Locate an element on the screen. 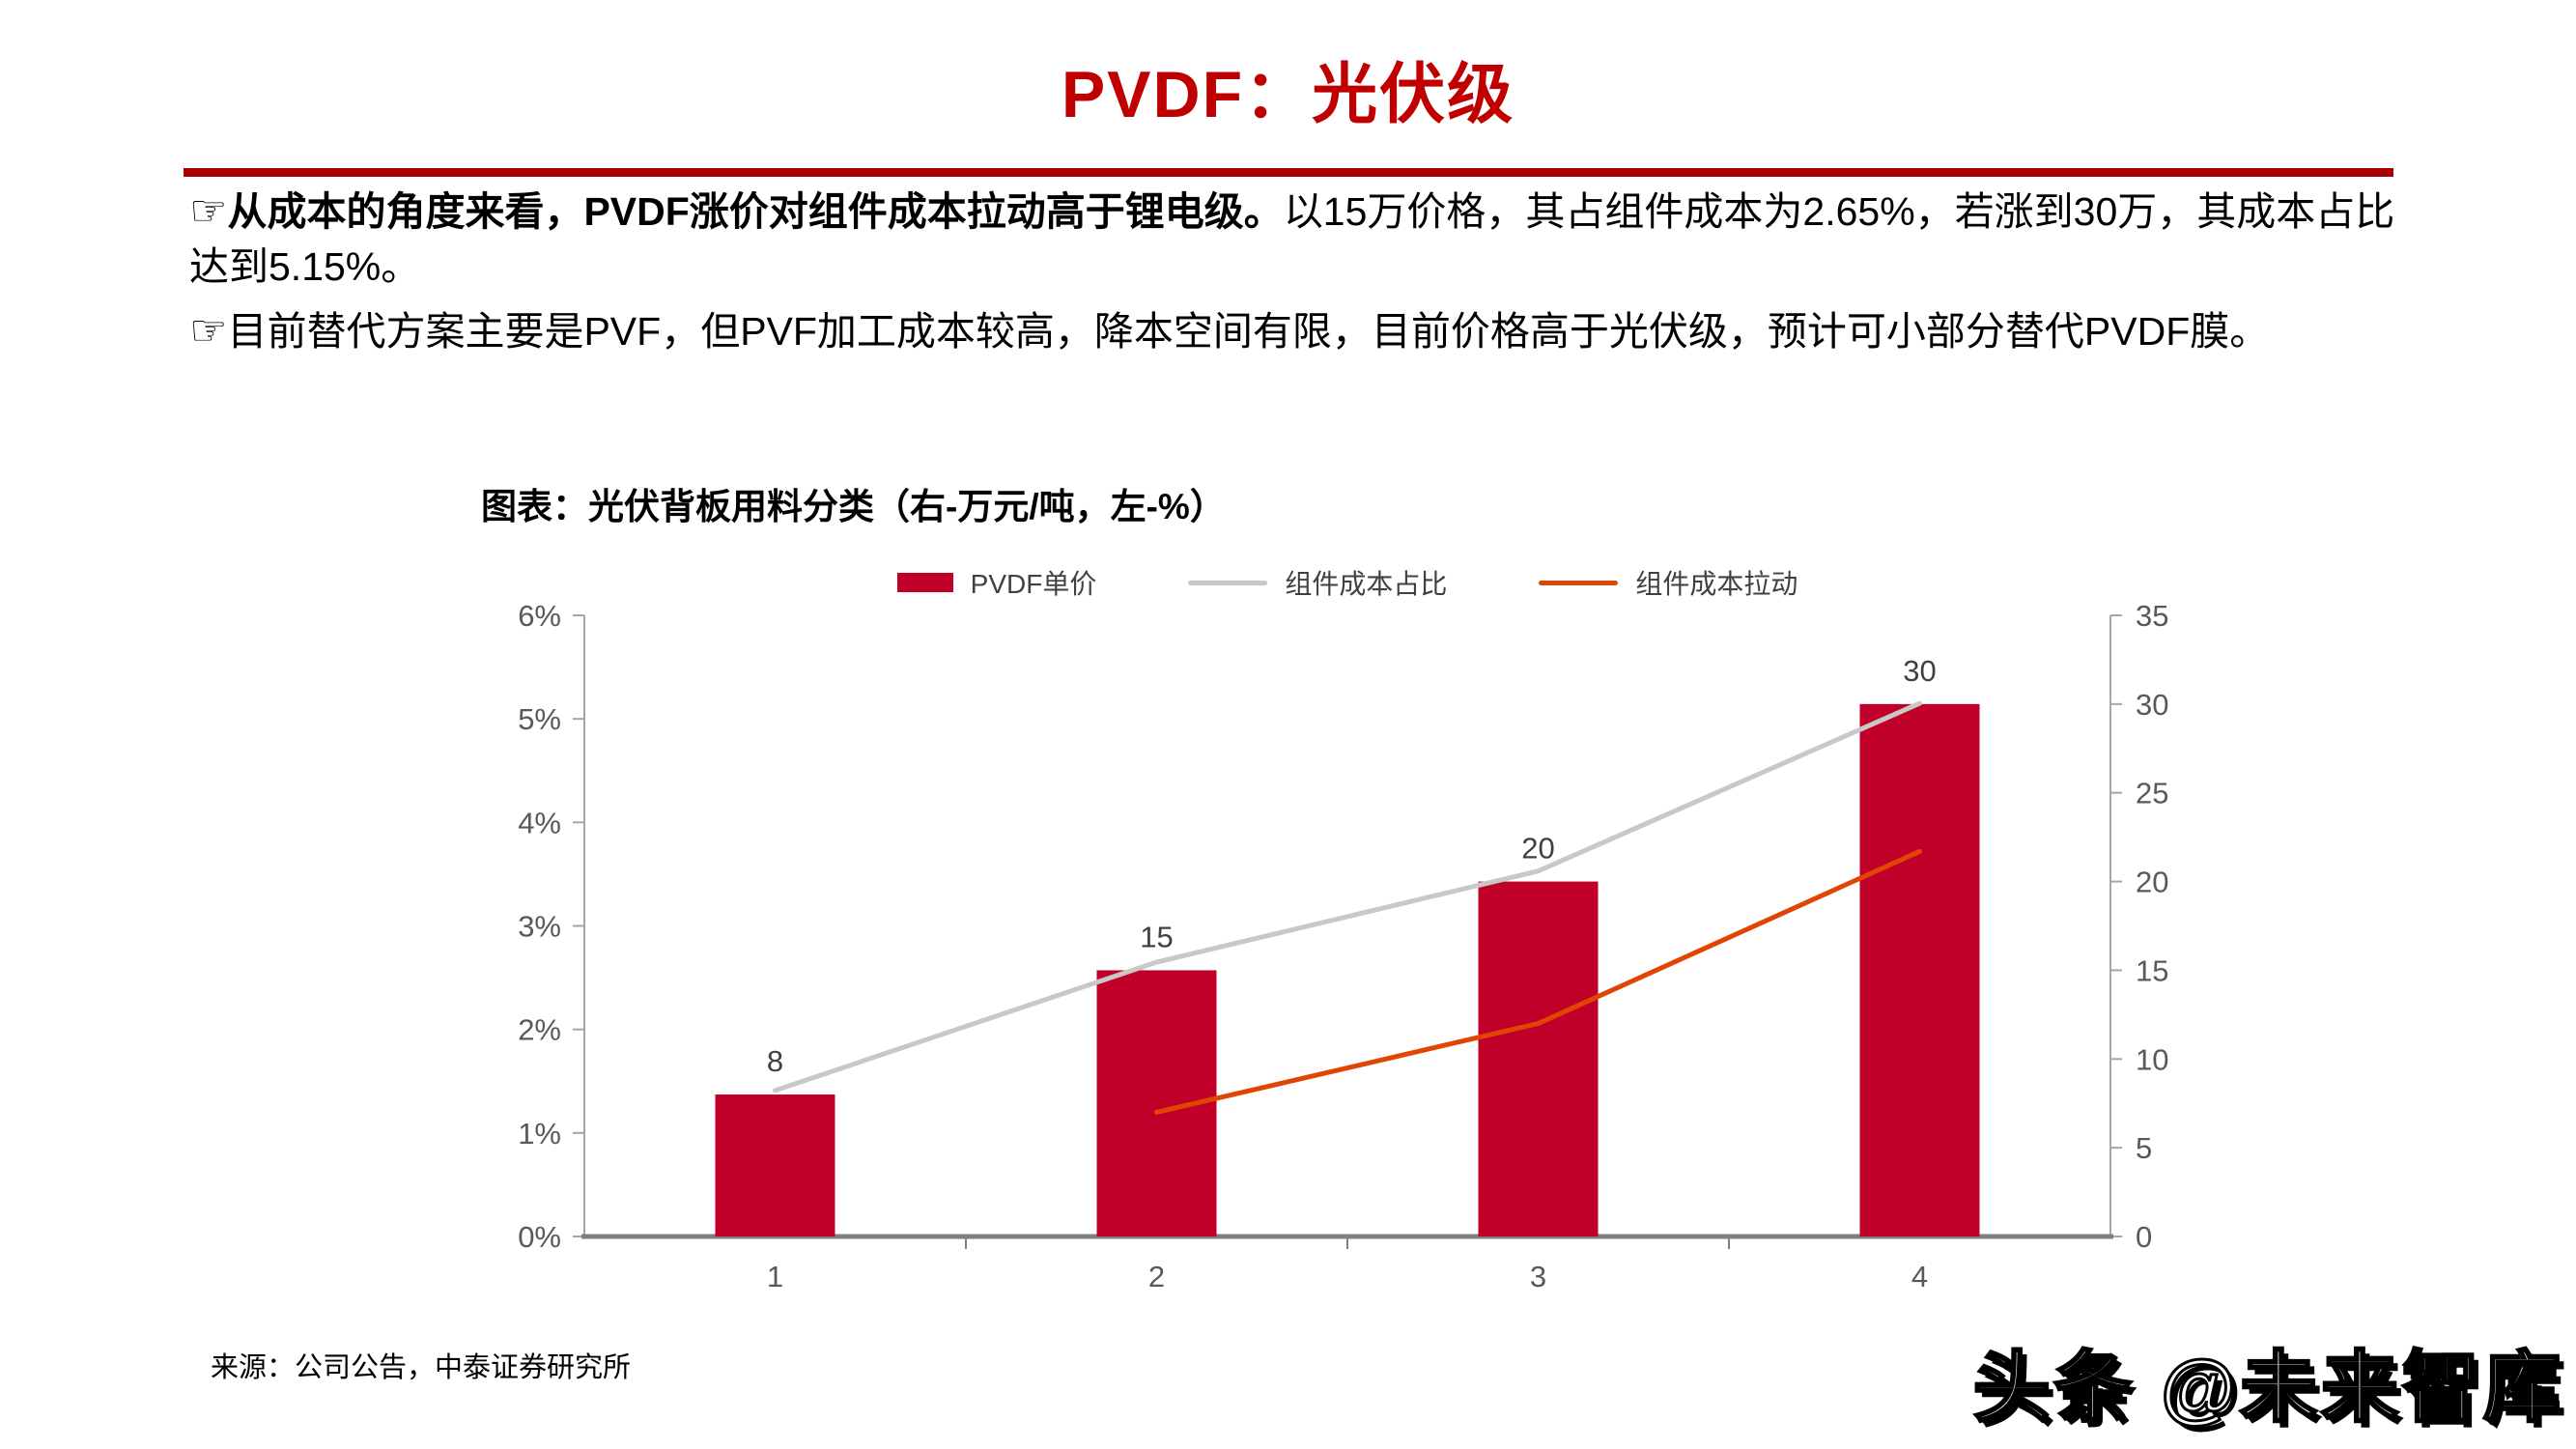  bar-value-label: 8 is located at coordinates (775, 1061).